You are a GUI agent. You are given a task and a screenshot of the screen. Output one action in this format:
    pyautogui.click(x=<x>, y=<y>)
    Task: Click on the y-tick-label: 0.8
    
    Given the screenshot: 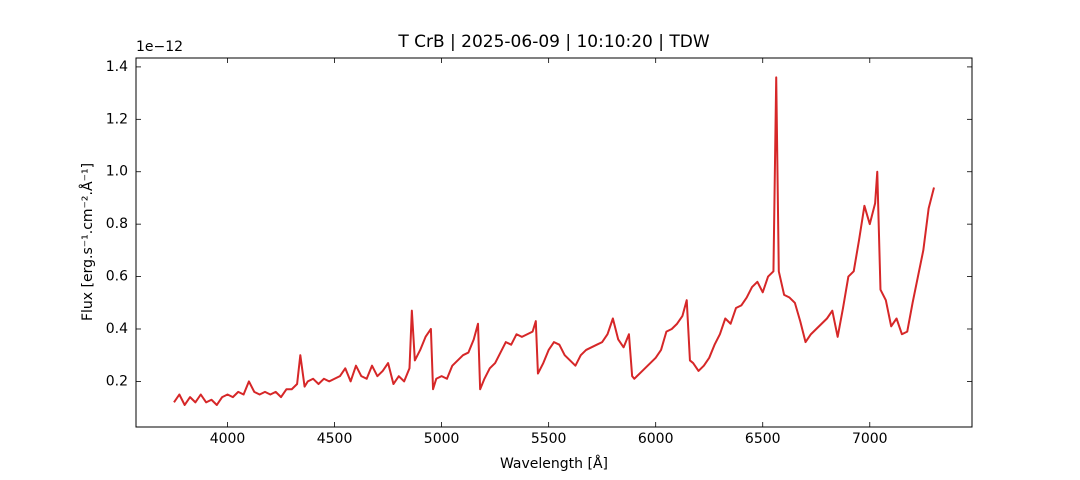 What is the action you would take?
    pyautogui.click(x=117, y=224)
    